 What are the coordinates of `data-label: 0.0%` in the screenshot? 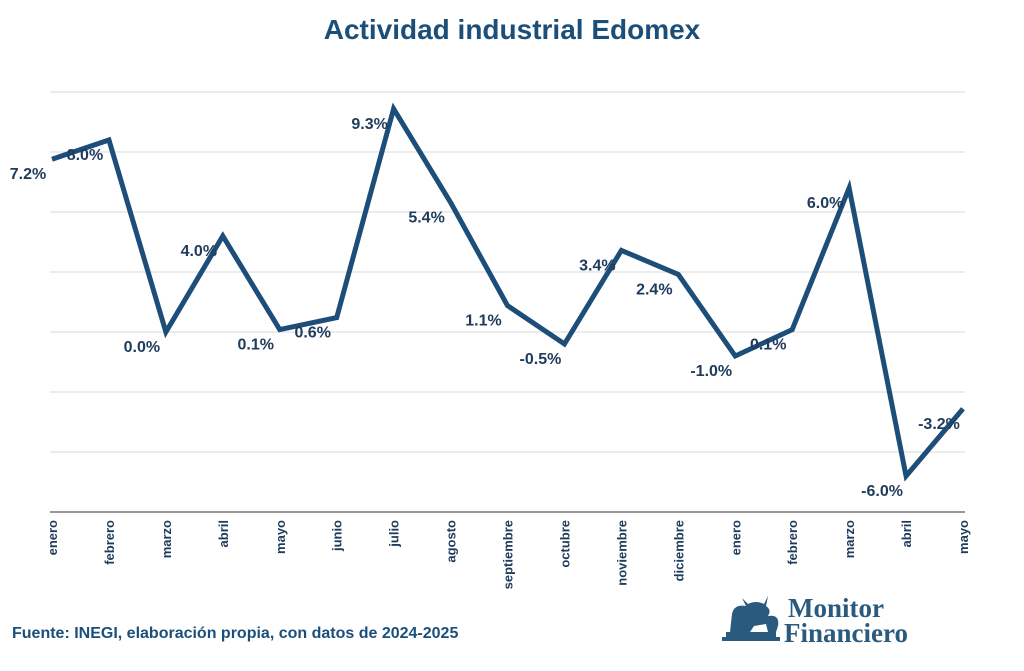 It's located at (142, 347).